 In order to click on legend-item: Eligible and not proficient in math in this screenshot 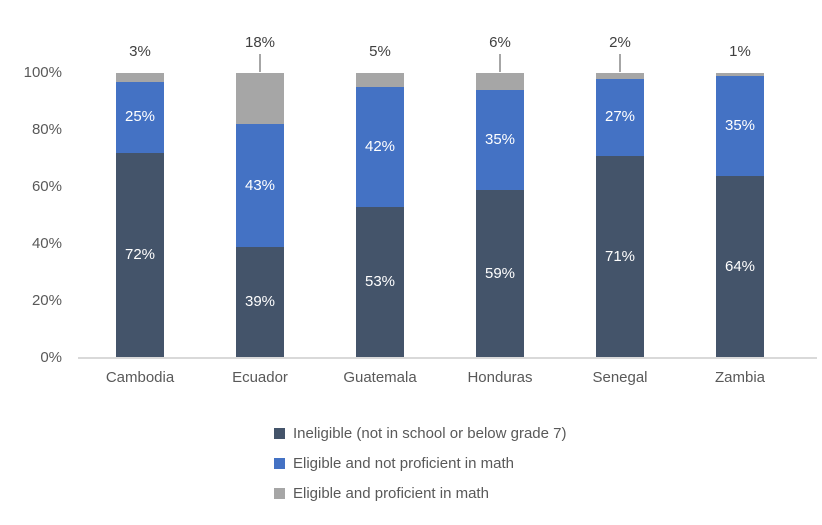, I will do `click(394, 463)`.